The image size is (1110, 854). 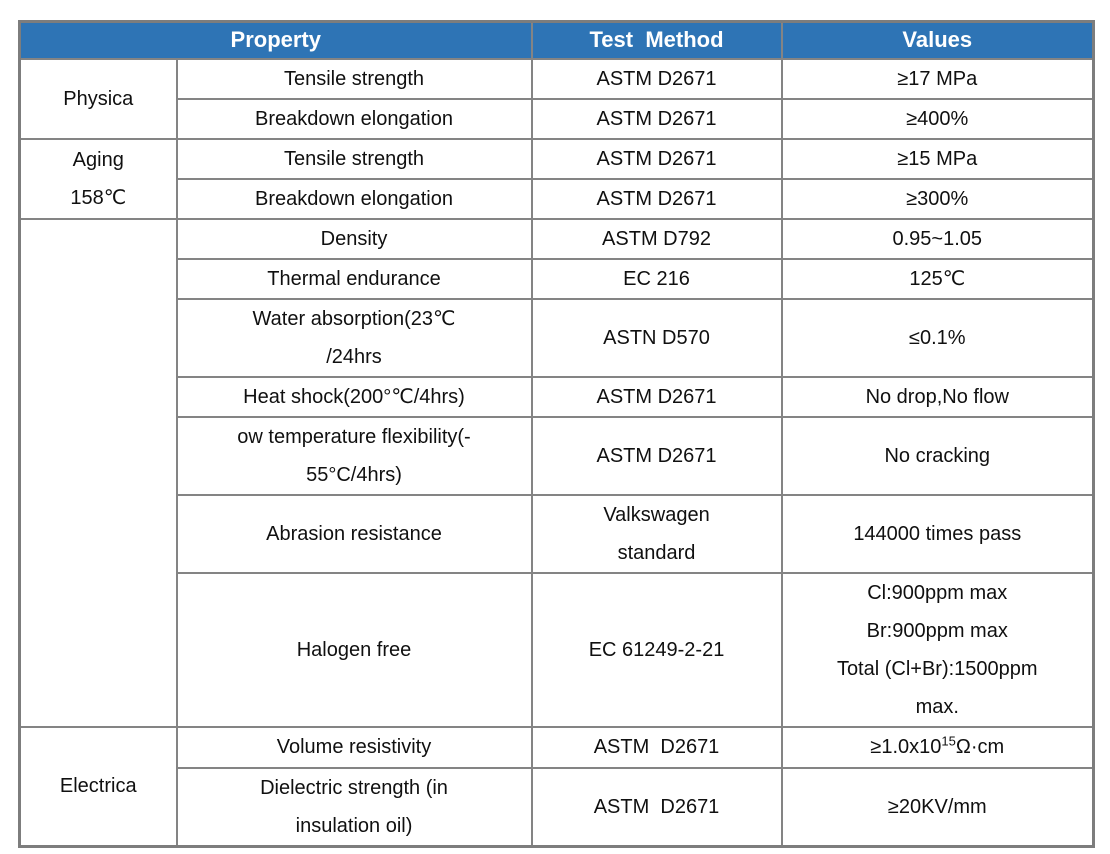 What do you see at coordinates (98, 472) in the screenshot?
I see `group-label-other` at bounding box center [98, 472].